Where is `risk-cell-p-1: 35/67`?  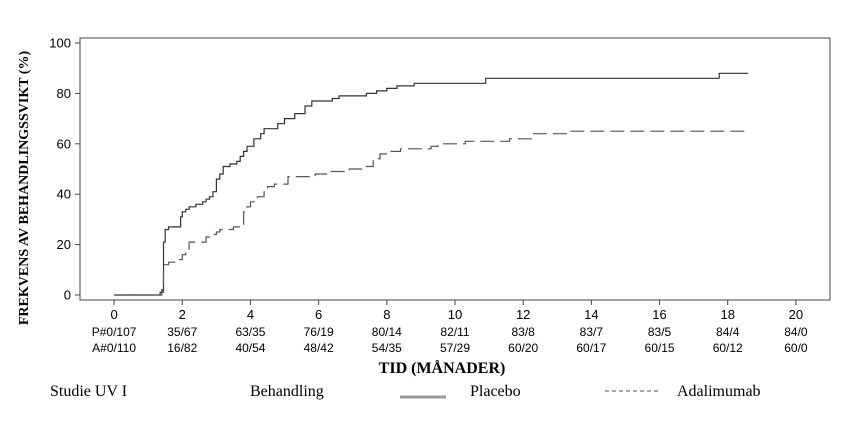 risk-cell-p-1: 35/67 is located at coordinates (182, 332).